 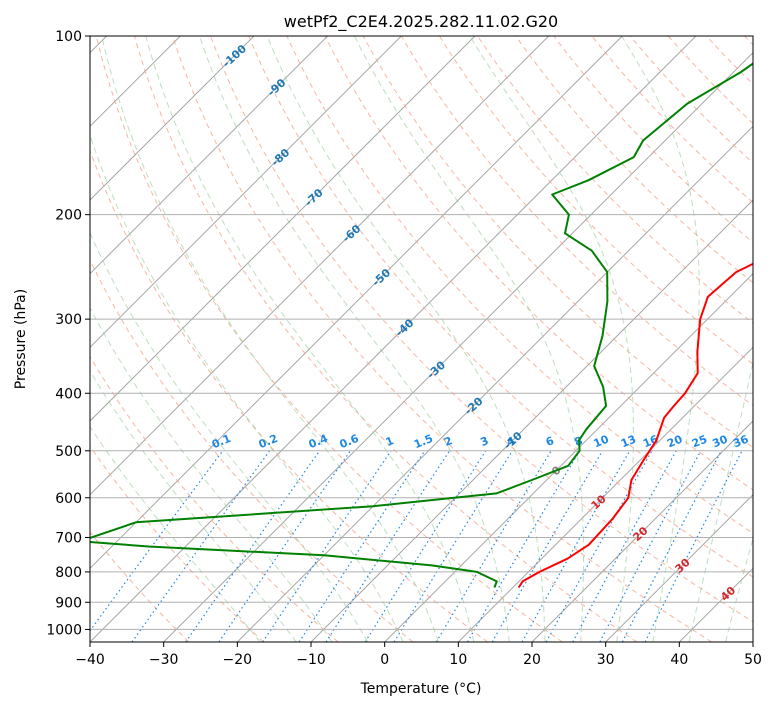 What do you see at coordinates (164, 660) in the screenshot?
I see `x-tick-label: −30` at bounding box center [164, 660].